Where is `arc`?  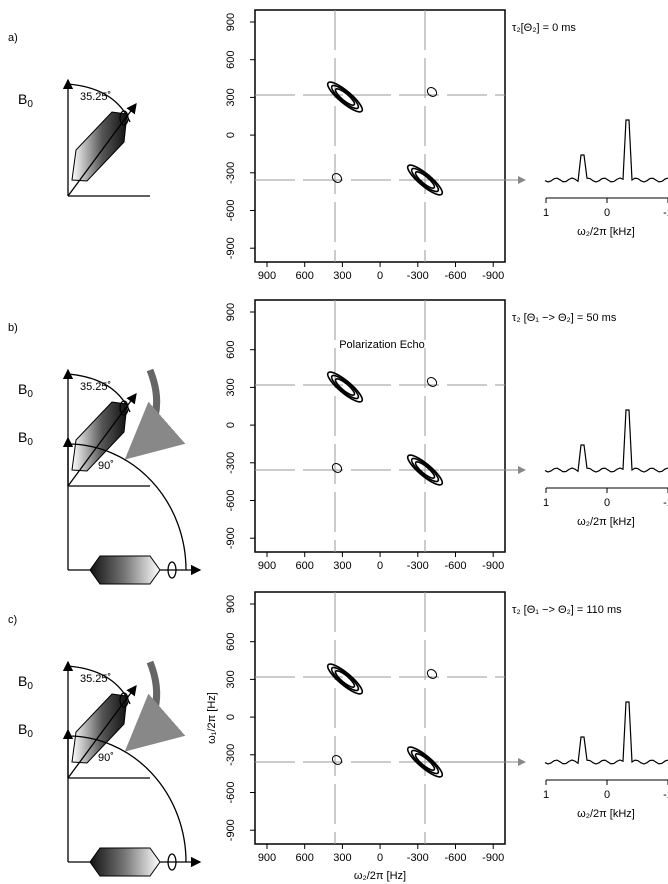 arc is located at coordinates (127, 507).